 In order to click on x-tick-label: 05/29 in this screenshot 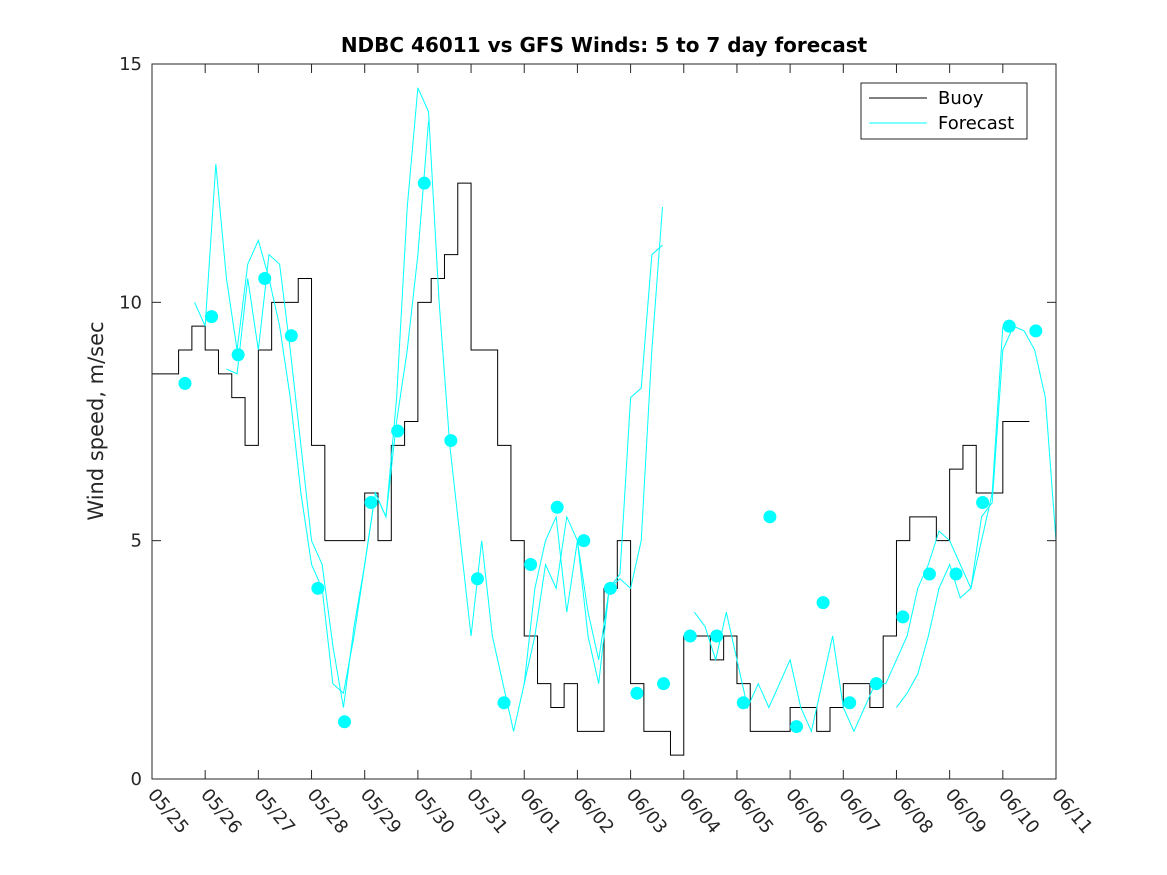, I will do `click(380, 811)`.